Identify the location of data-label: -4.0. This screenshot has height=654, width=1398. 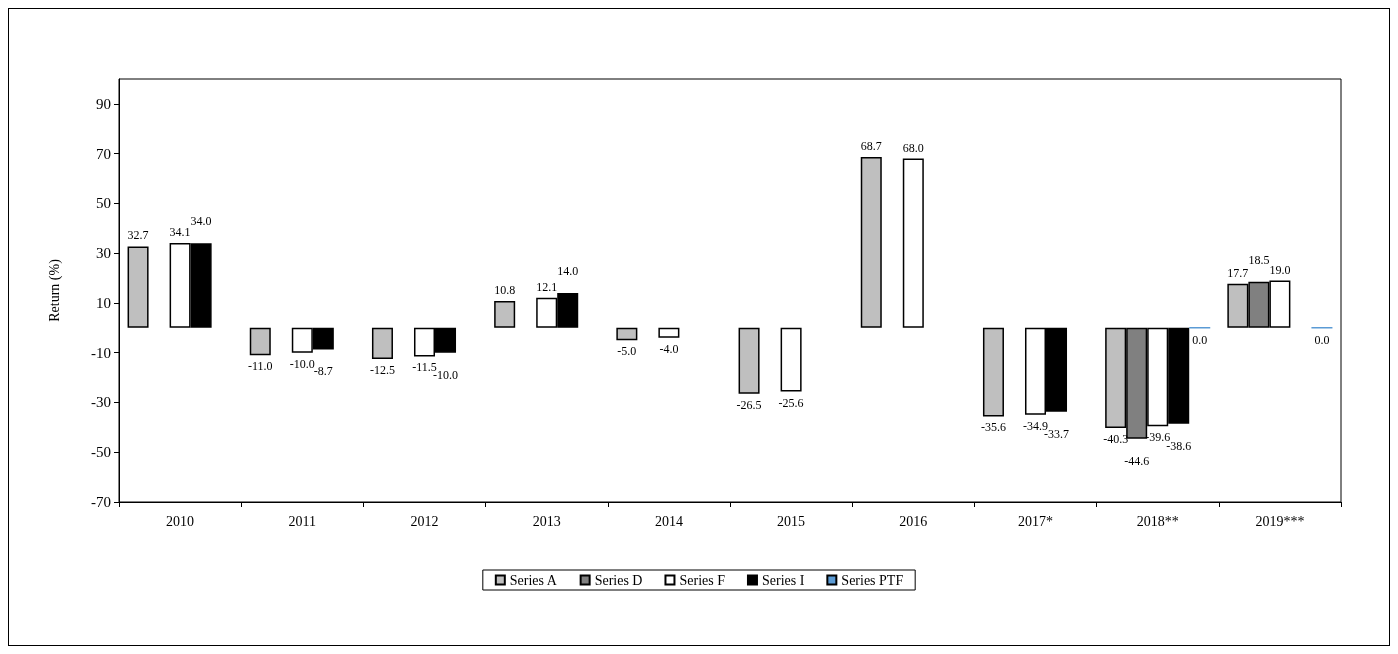
(669, 348).